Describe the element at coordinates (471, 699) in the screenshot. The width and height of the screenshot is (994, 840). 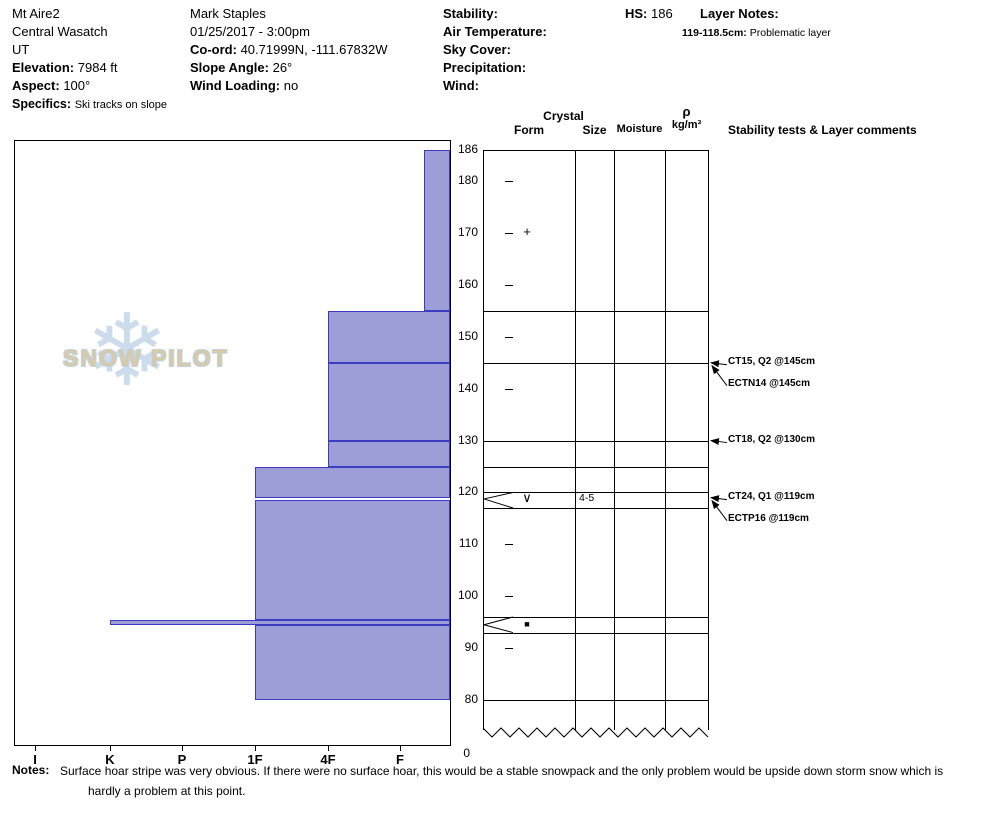
I see `depth-tick-label: 80` at that location.